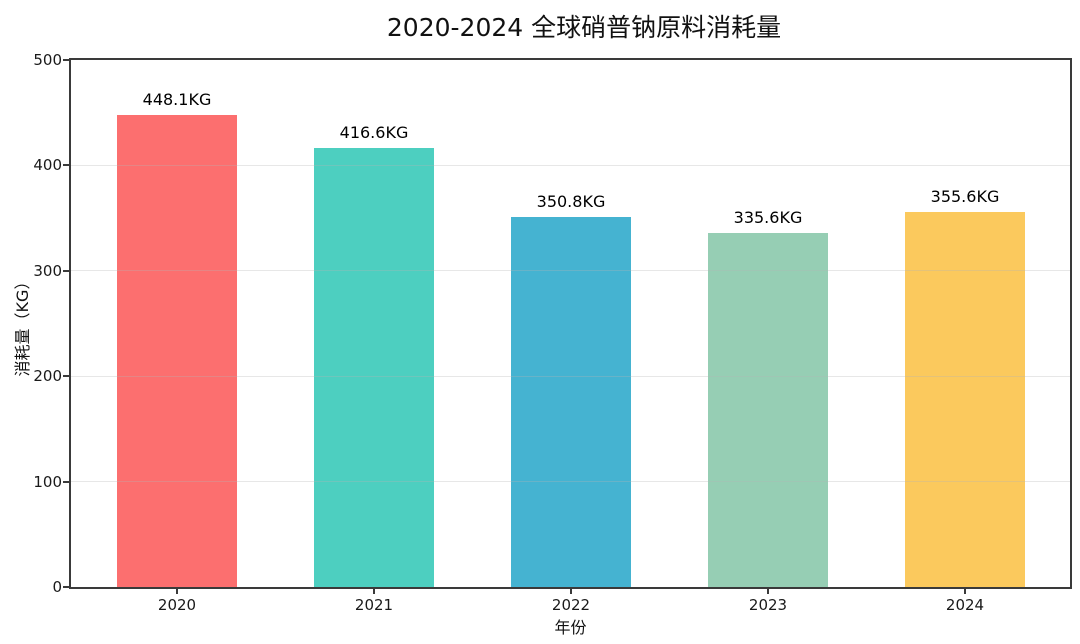  I want to click on y-tick-label: 200, so click(47, 376).